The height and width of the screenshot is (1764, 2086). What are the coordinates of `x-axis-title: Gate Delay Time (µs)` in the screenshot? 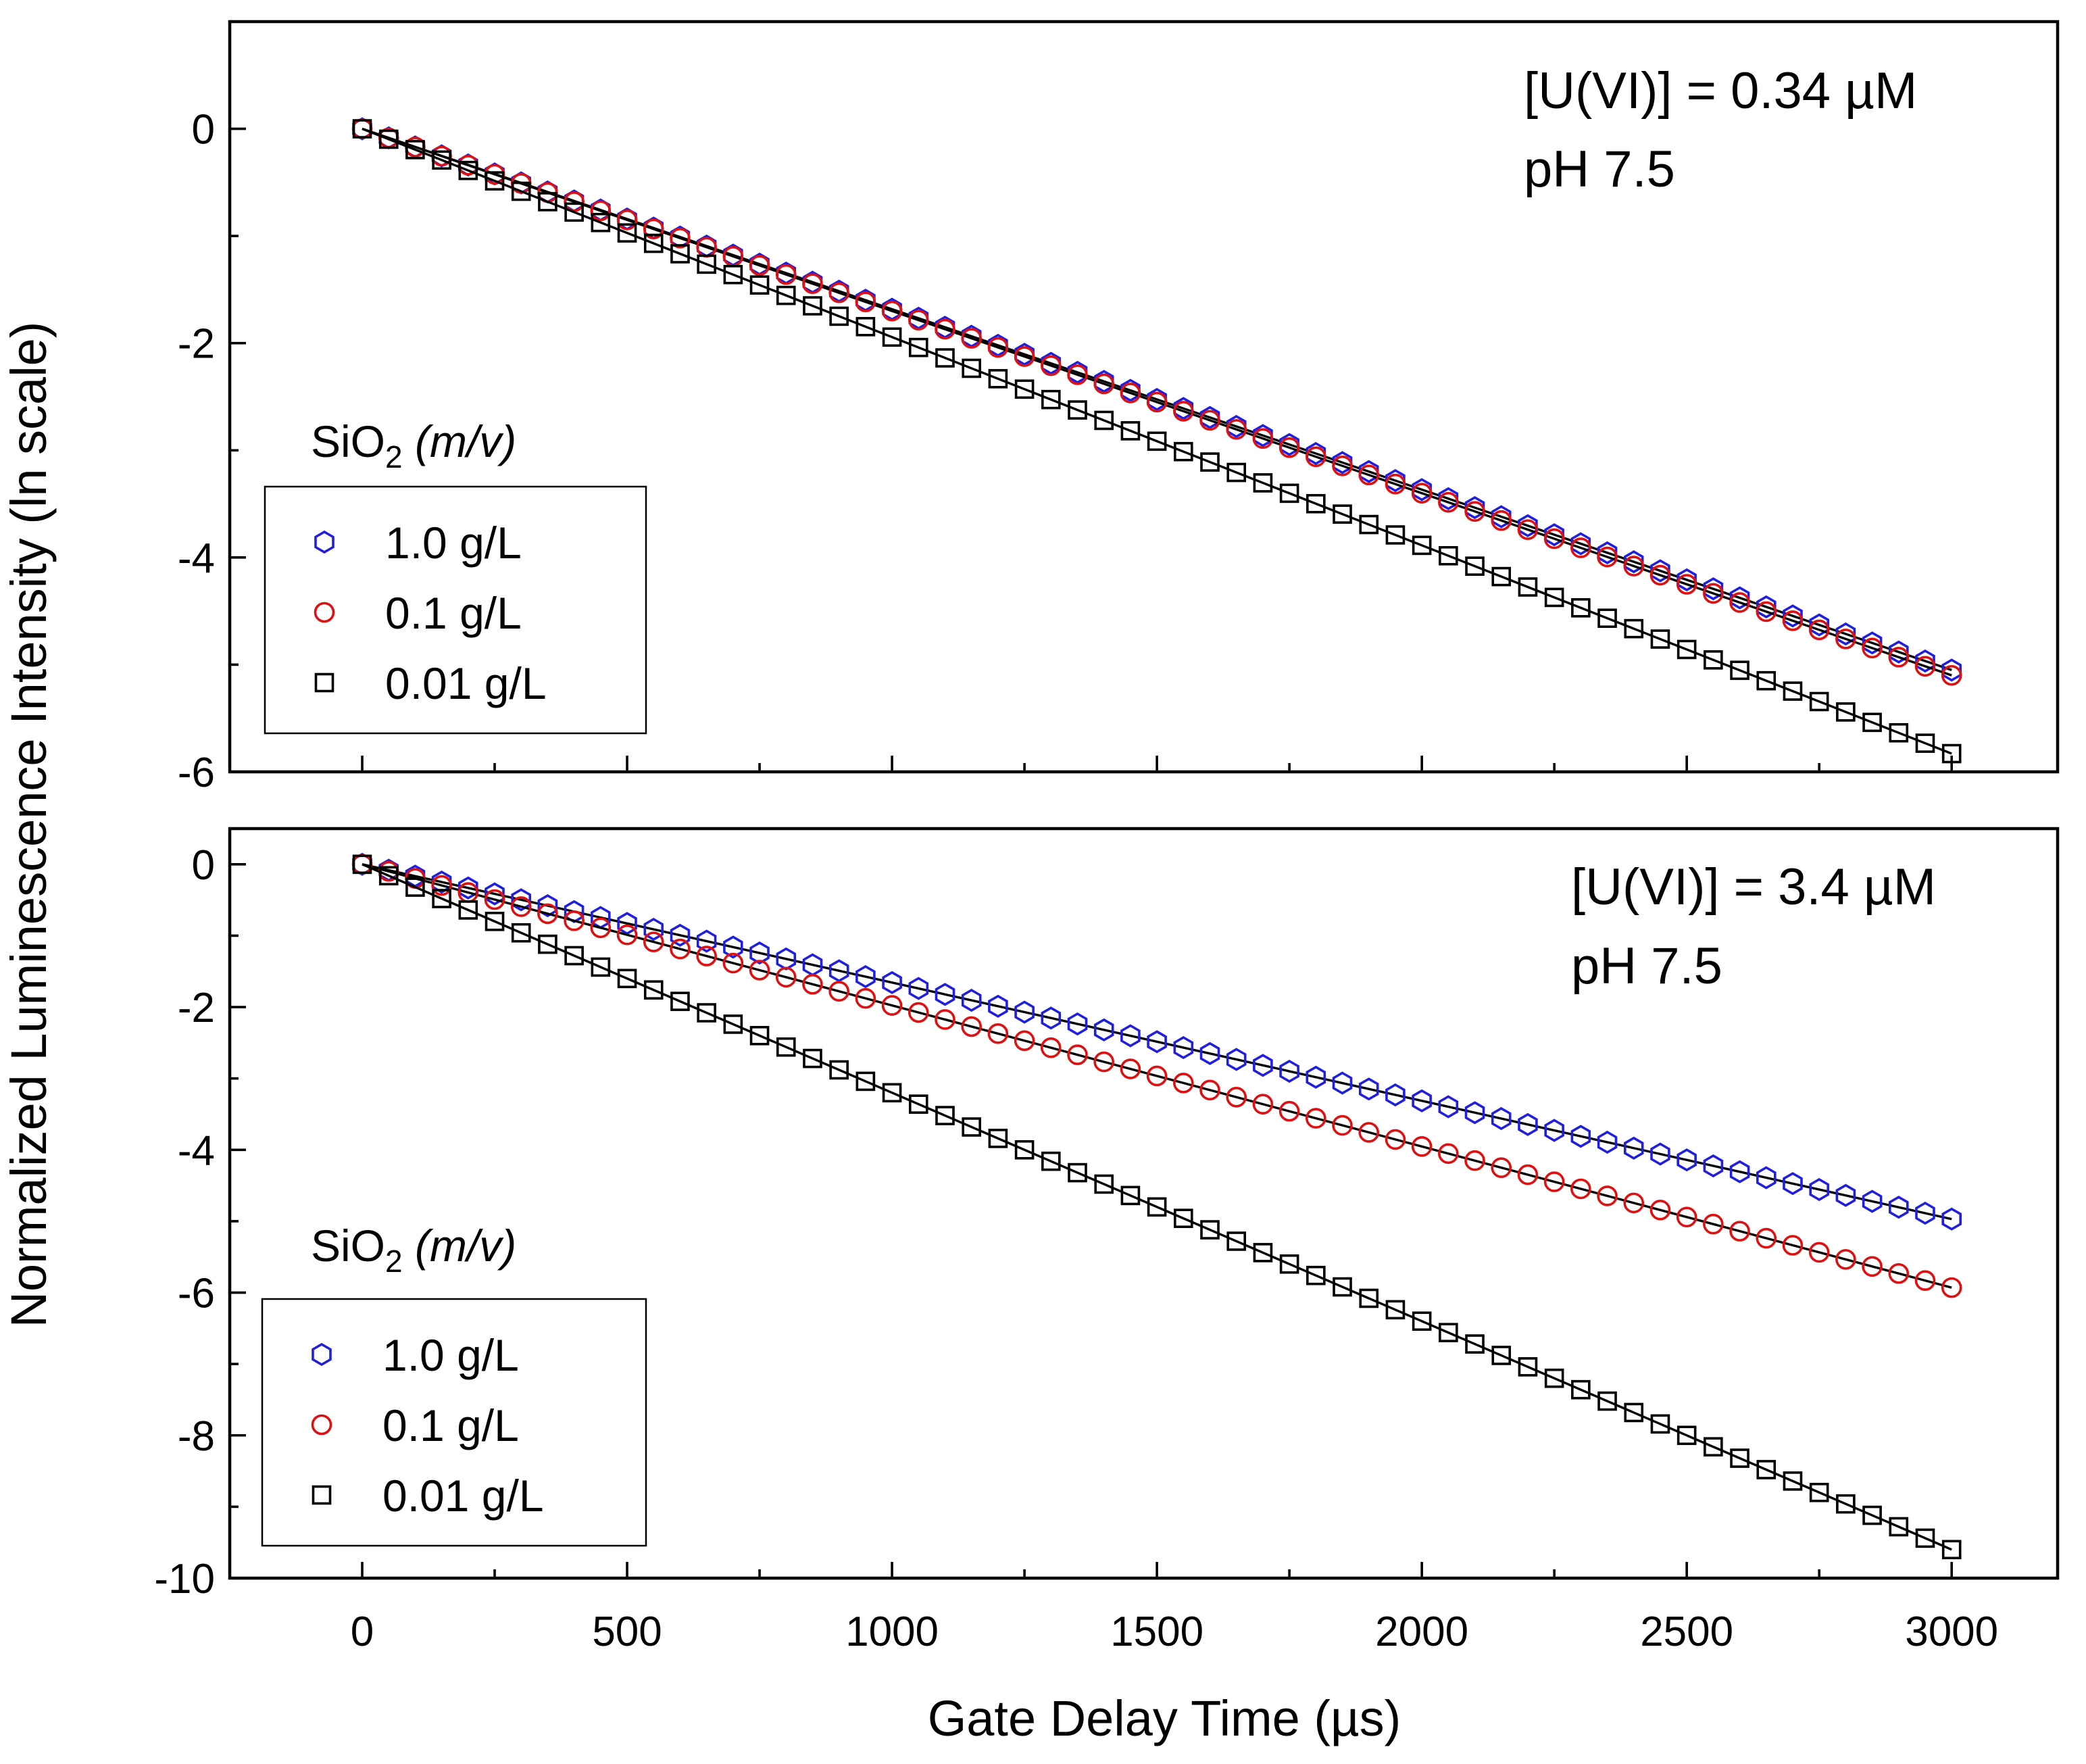 It's located at (1164, 1718).